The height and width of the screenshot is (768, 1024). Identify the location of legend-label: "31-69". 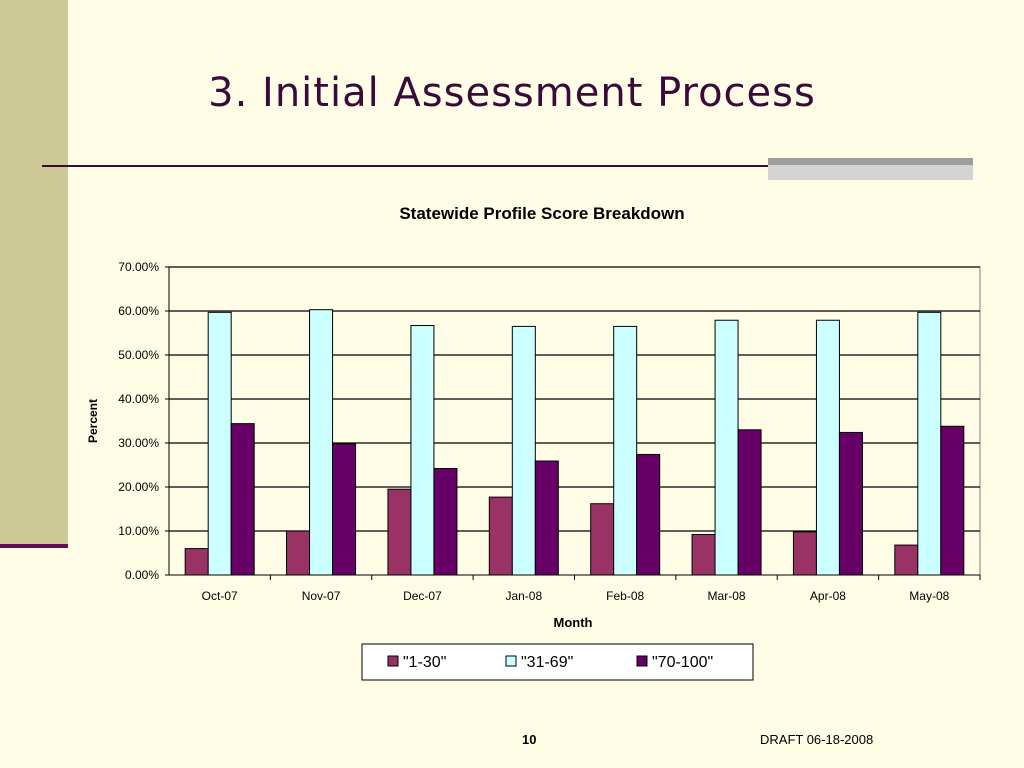
(547, 662).